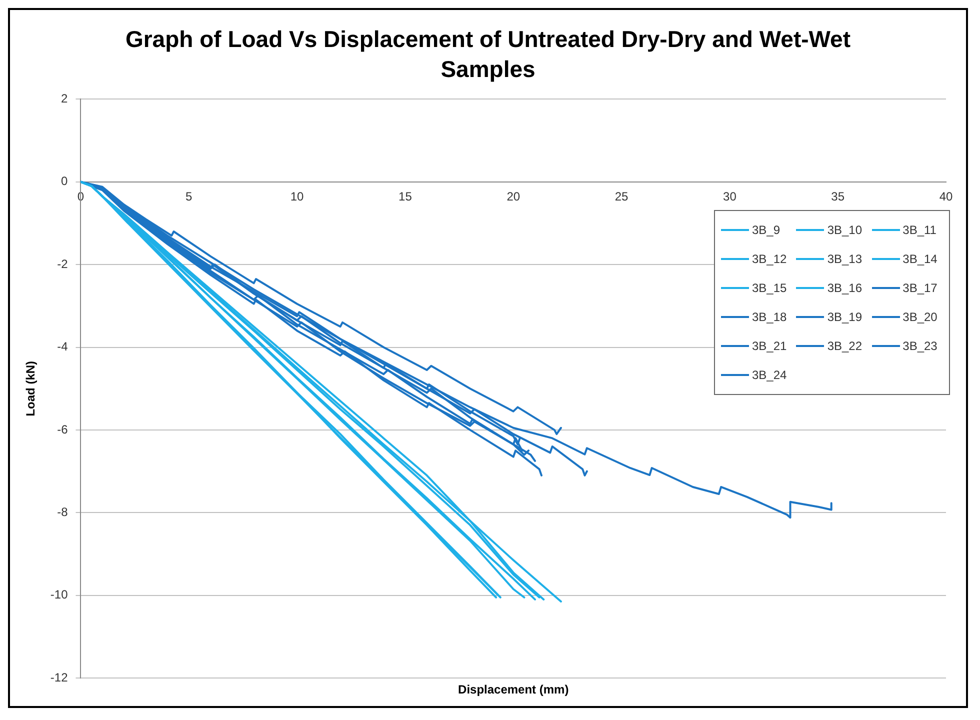  Describe the element at coordinates (189, 196) in the screenshot. I see `x-tick-label: 5` at that location.